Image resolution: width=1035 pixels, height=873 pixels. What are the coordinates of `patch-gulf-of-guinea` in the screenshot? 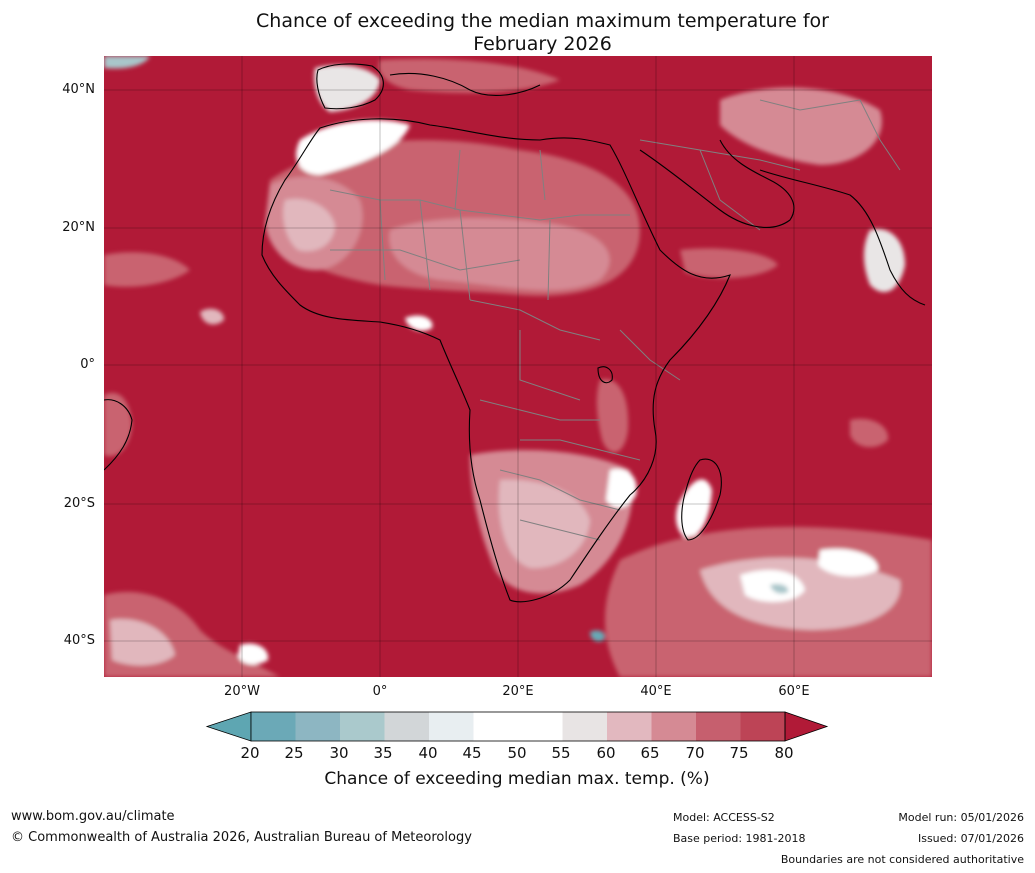 It's located at (419, 323).